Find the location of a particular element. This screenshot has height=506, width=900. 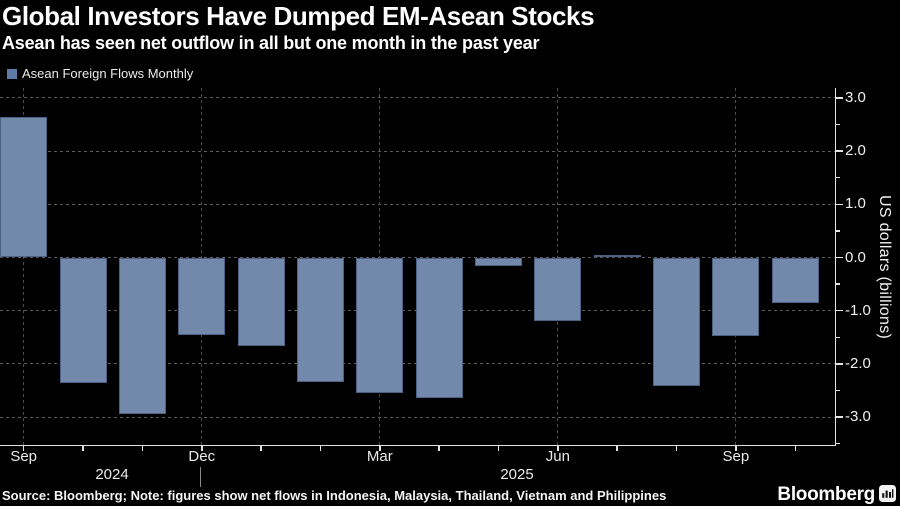

y-major-tick--2 is located at coordinates (839, 364).